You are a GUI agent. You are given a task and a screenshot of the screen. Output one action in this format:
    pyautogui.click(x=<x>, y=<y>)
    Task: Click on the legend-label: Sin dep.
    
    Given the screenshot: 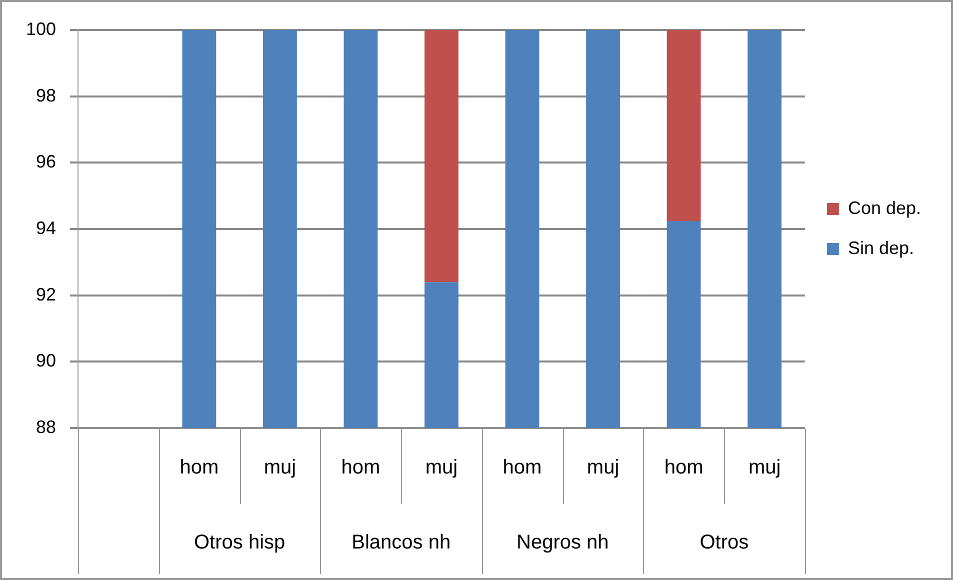 What is the action you would take?
    pyautogui.click(x=881, y=248)
    